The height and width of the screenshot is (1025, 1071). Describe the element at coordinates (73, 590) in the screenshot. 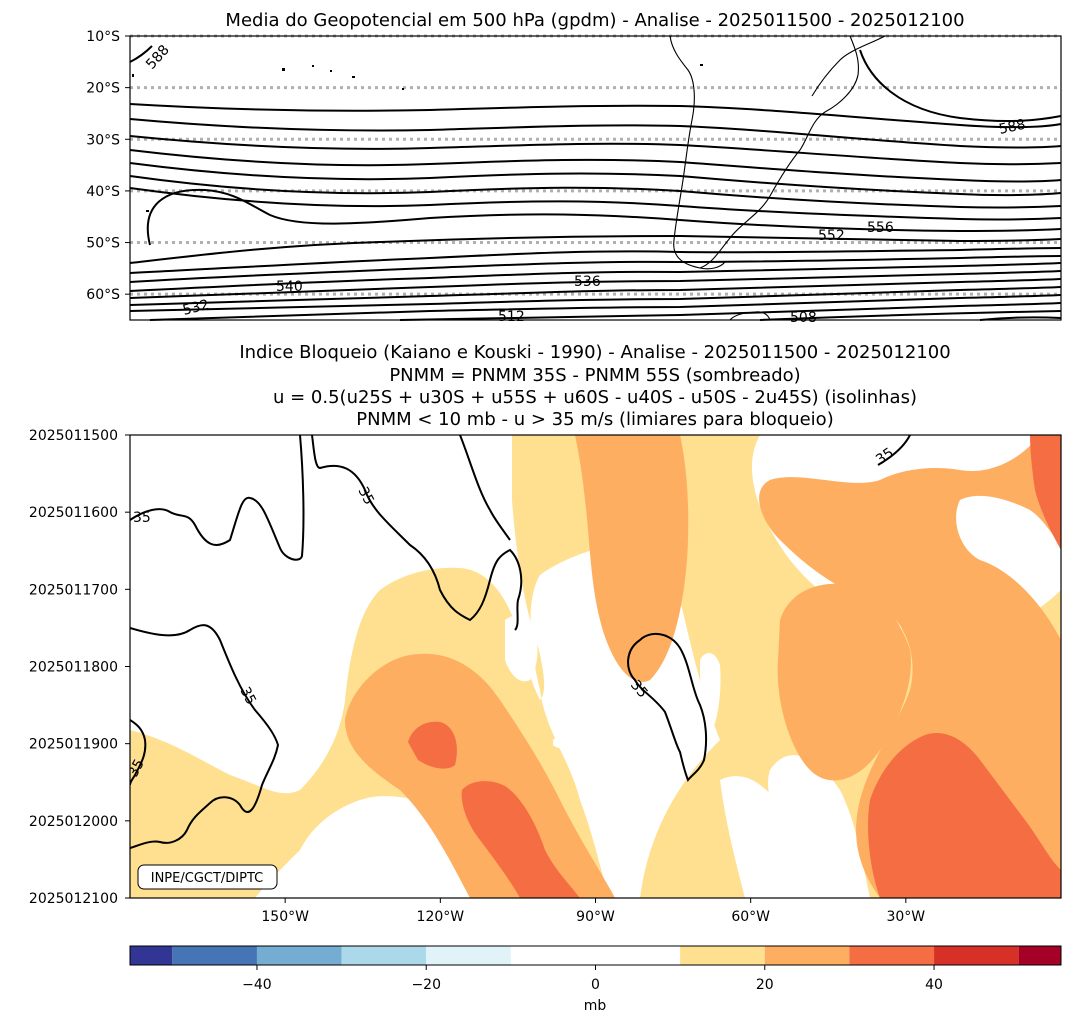

I see `time-tick-label: 2025011700` at that location.